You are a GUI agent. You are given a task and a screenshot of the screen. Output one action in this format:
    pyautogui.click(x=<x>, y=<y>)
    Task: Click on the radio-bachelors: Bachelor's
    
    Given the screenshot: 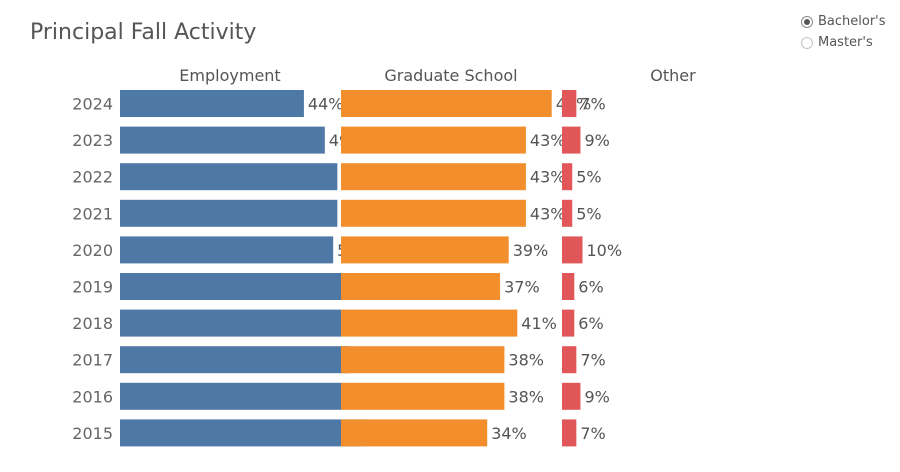 What is the action you would take?
    pyautogui.click(x=843, y=21)
    